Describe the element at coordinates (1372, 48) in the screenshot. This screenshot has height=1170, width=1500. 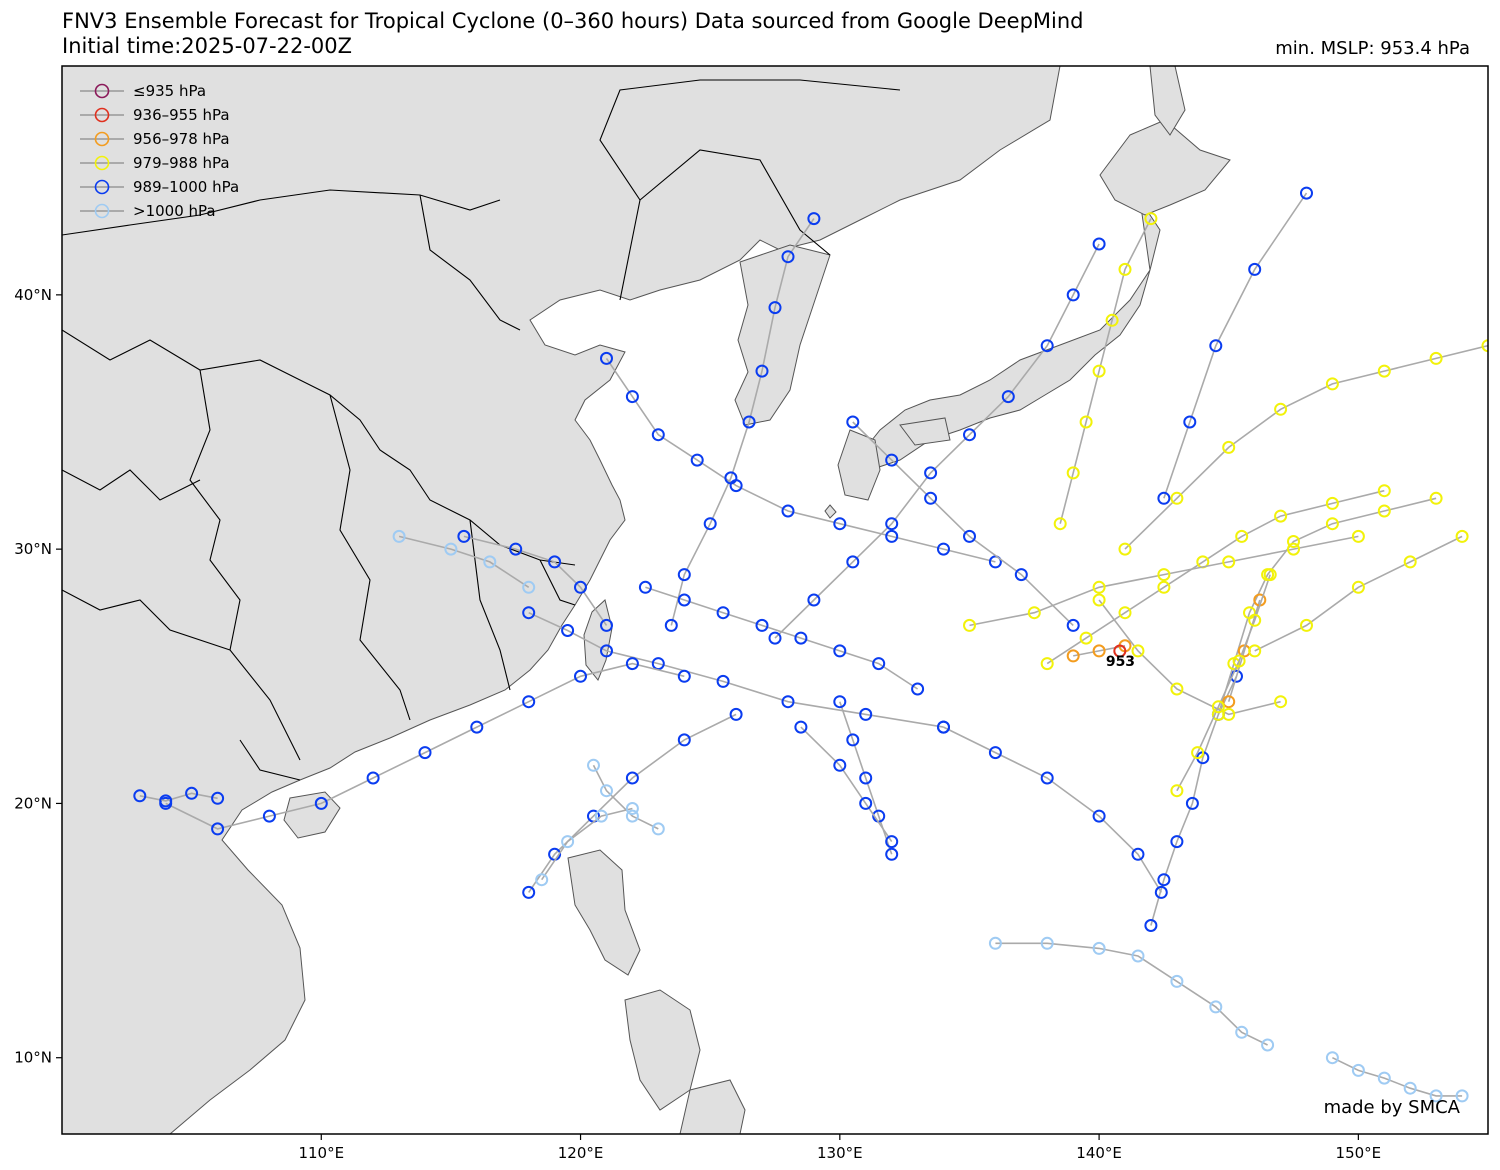
I see `min-mslp-label: min. MSLP: 953.4 hPa` at that location.